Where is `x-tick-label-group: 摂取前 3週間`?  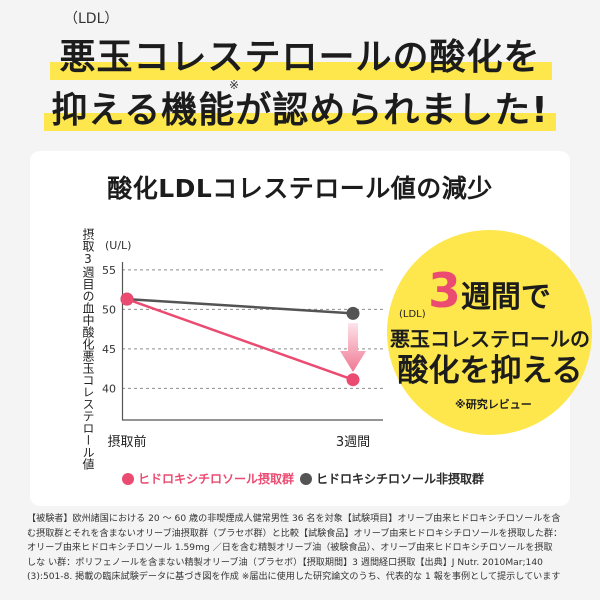 x-tick-label-group: 摂取前 3週間 is located at coordinates (238, 442).